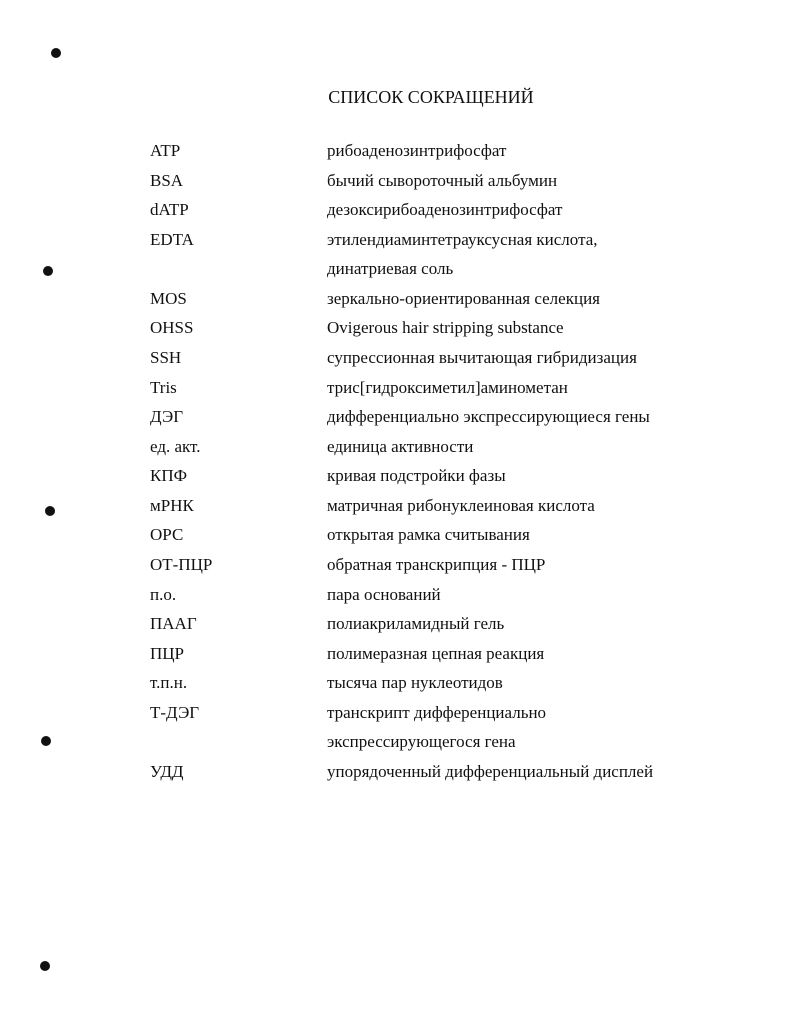  I want to click on abbreviation: Tris, so click(163, 387).